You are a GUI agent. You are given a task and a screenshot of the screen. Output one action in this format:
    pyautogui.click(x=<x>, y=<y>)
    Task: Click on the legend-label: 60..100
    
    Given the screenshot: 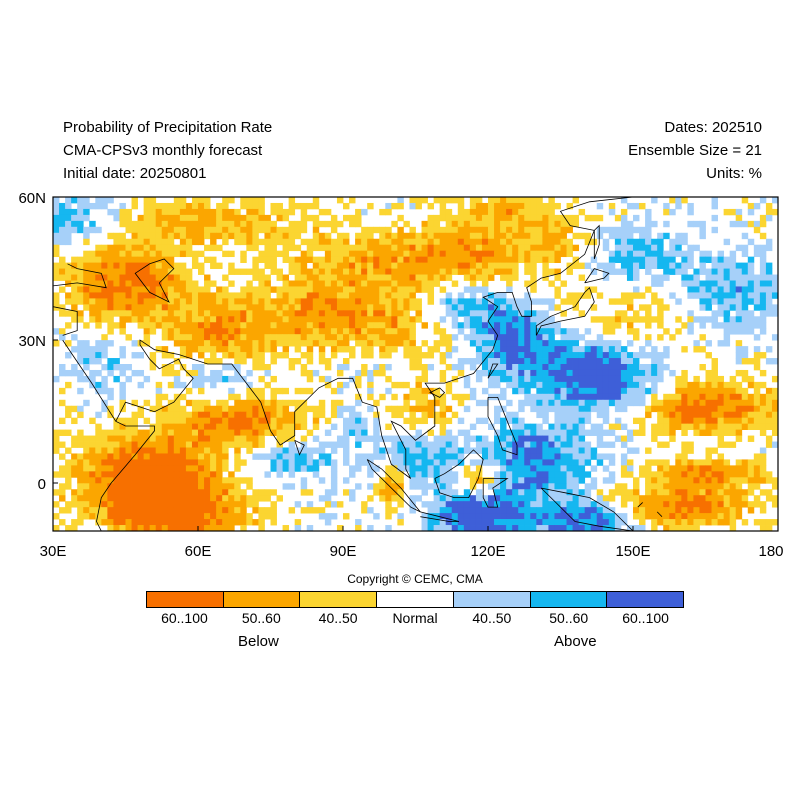 What is the action you would take?
    pyautogui.click(x=645, y=618)
    